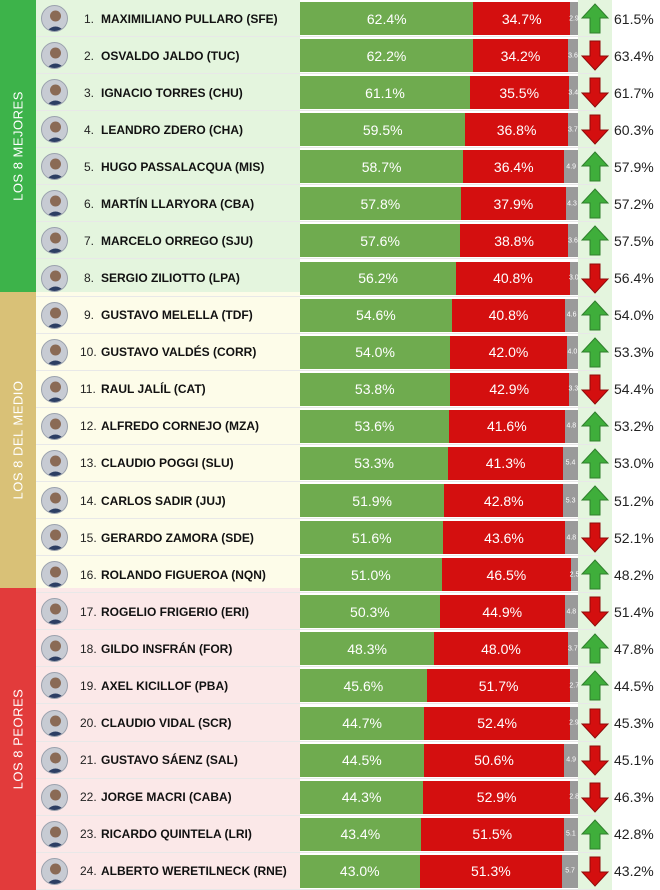  Describe the element at coordinates (371, 575) in the screenshot. I see `bar-positive: 51.0%` at that location.